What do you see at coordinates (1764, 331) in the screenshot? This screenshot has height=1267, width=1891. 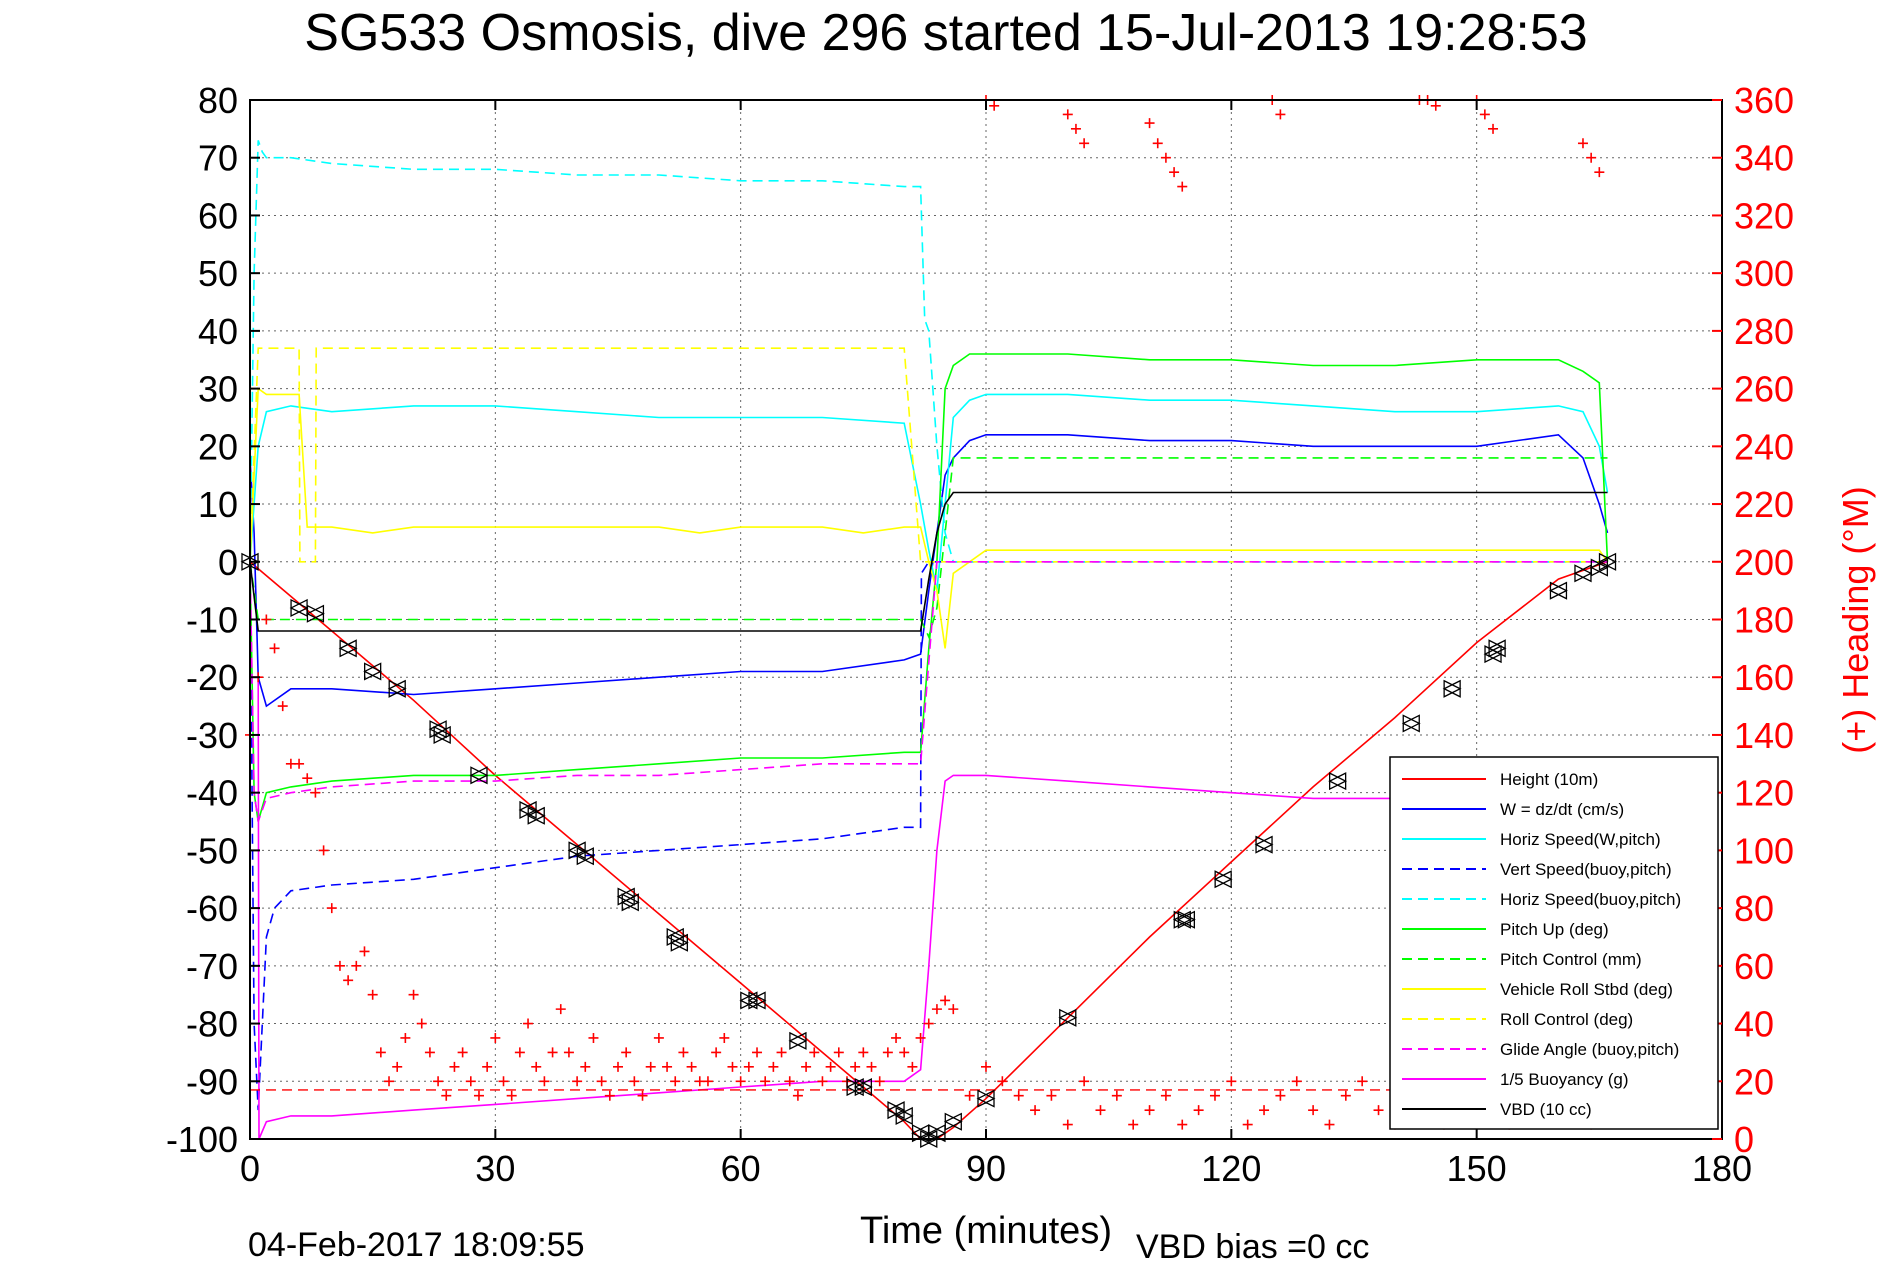 I see `y2-tick-label: 280` at bounding box center [1764, 331].